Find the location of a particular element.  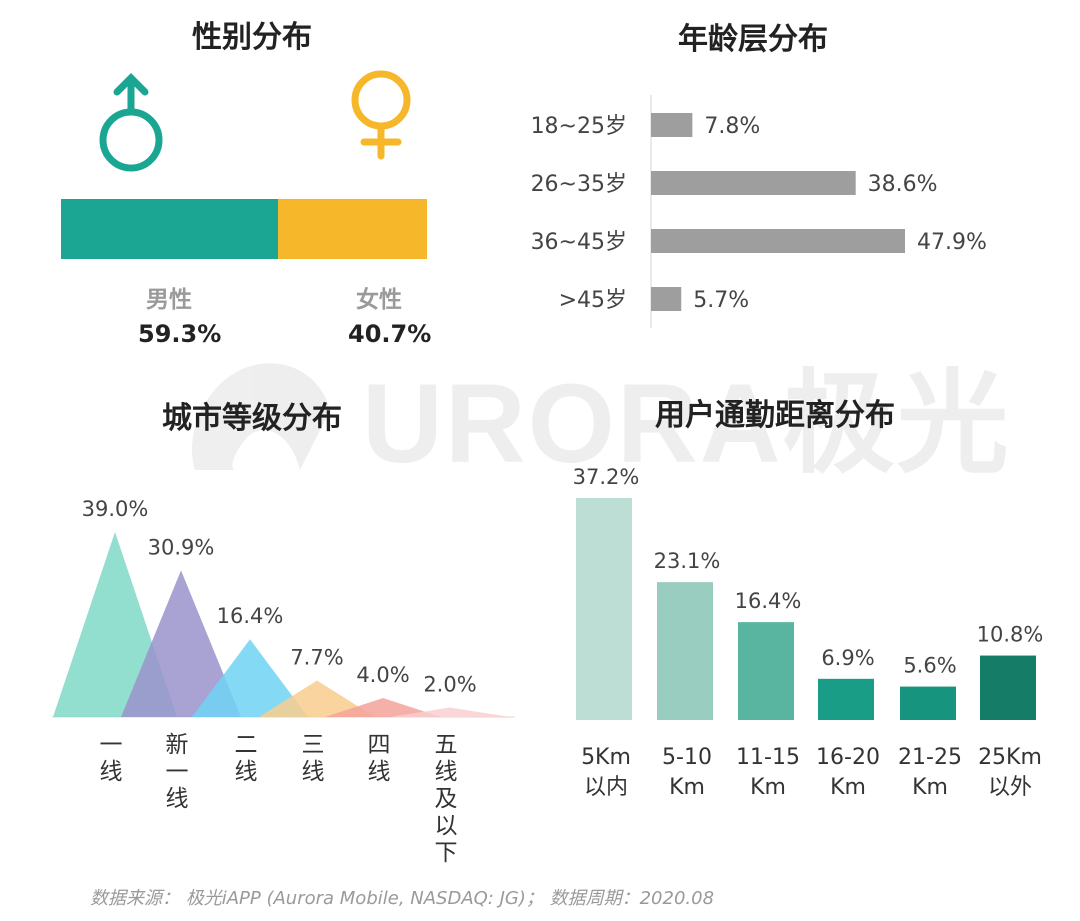

age-value-label: 7.8% is located at coordinates (732, 126).